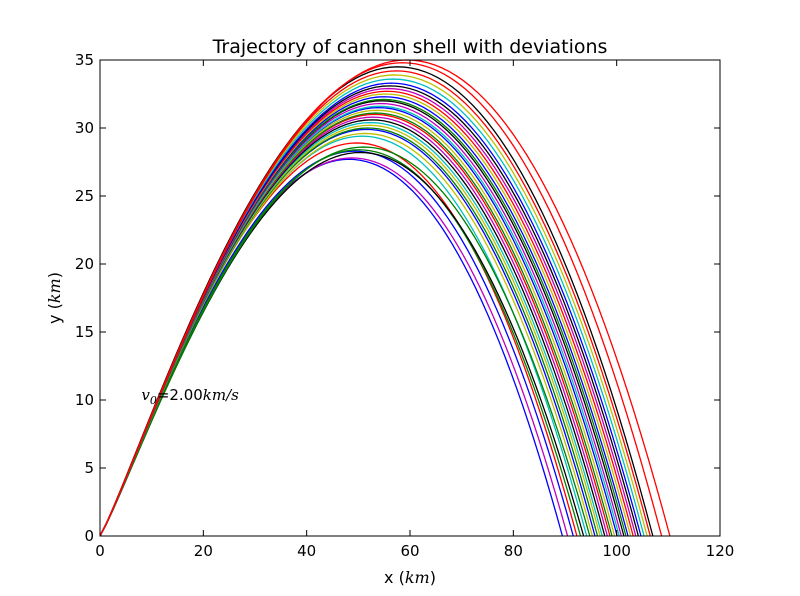  Describe the element at coordinates (89, 468) in the screenshot. I see `y-tick-label: 5` at that location.